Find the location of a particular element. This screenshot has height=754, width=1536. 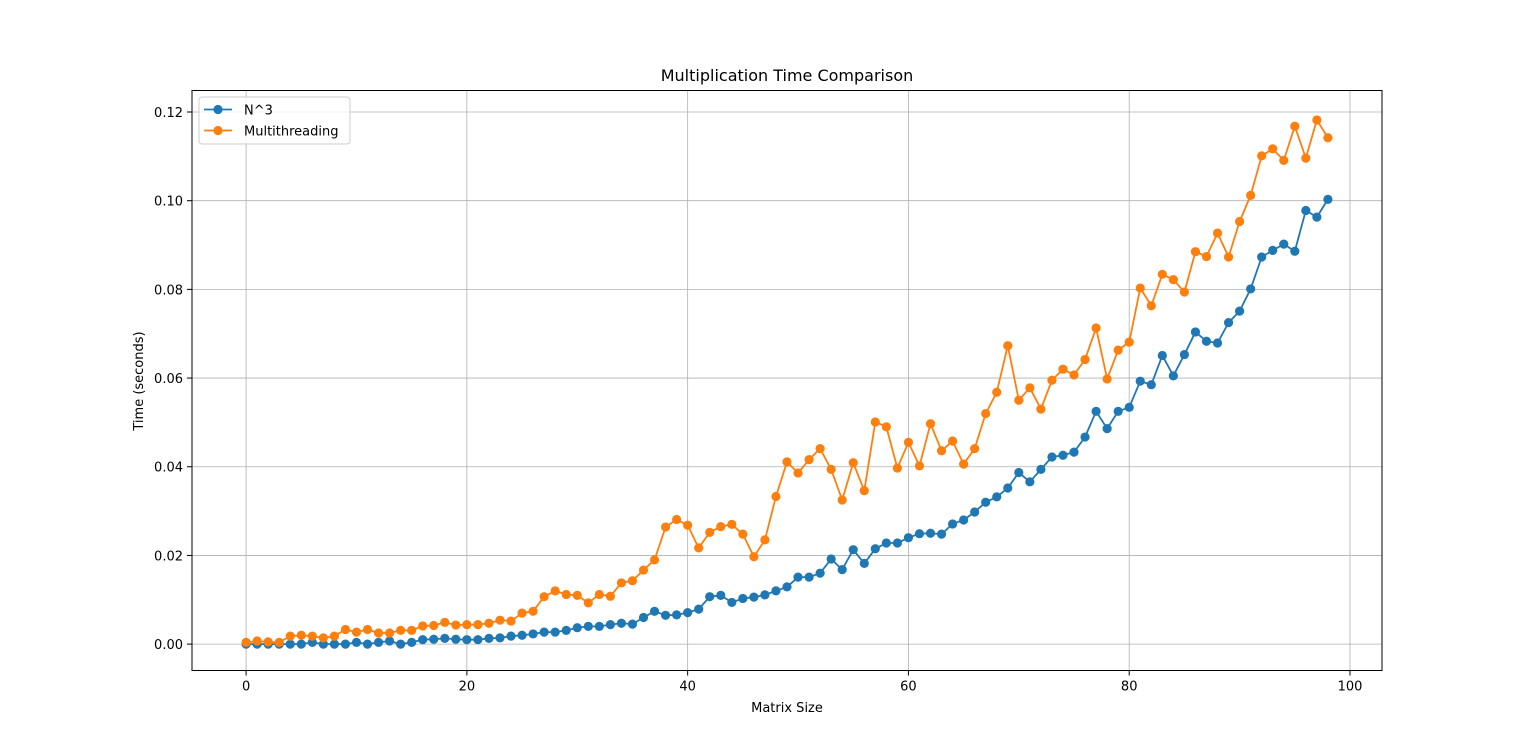

x-tick-label: 40 is located at coordinates (687, 687).